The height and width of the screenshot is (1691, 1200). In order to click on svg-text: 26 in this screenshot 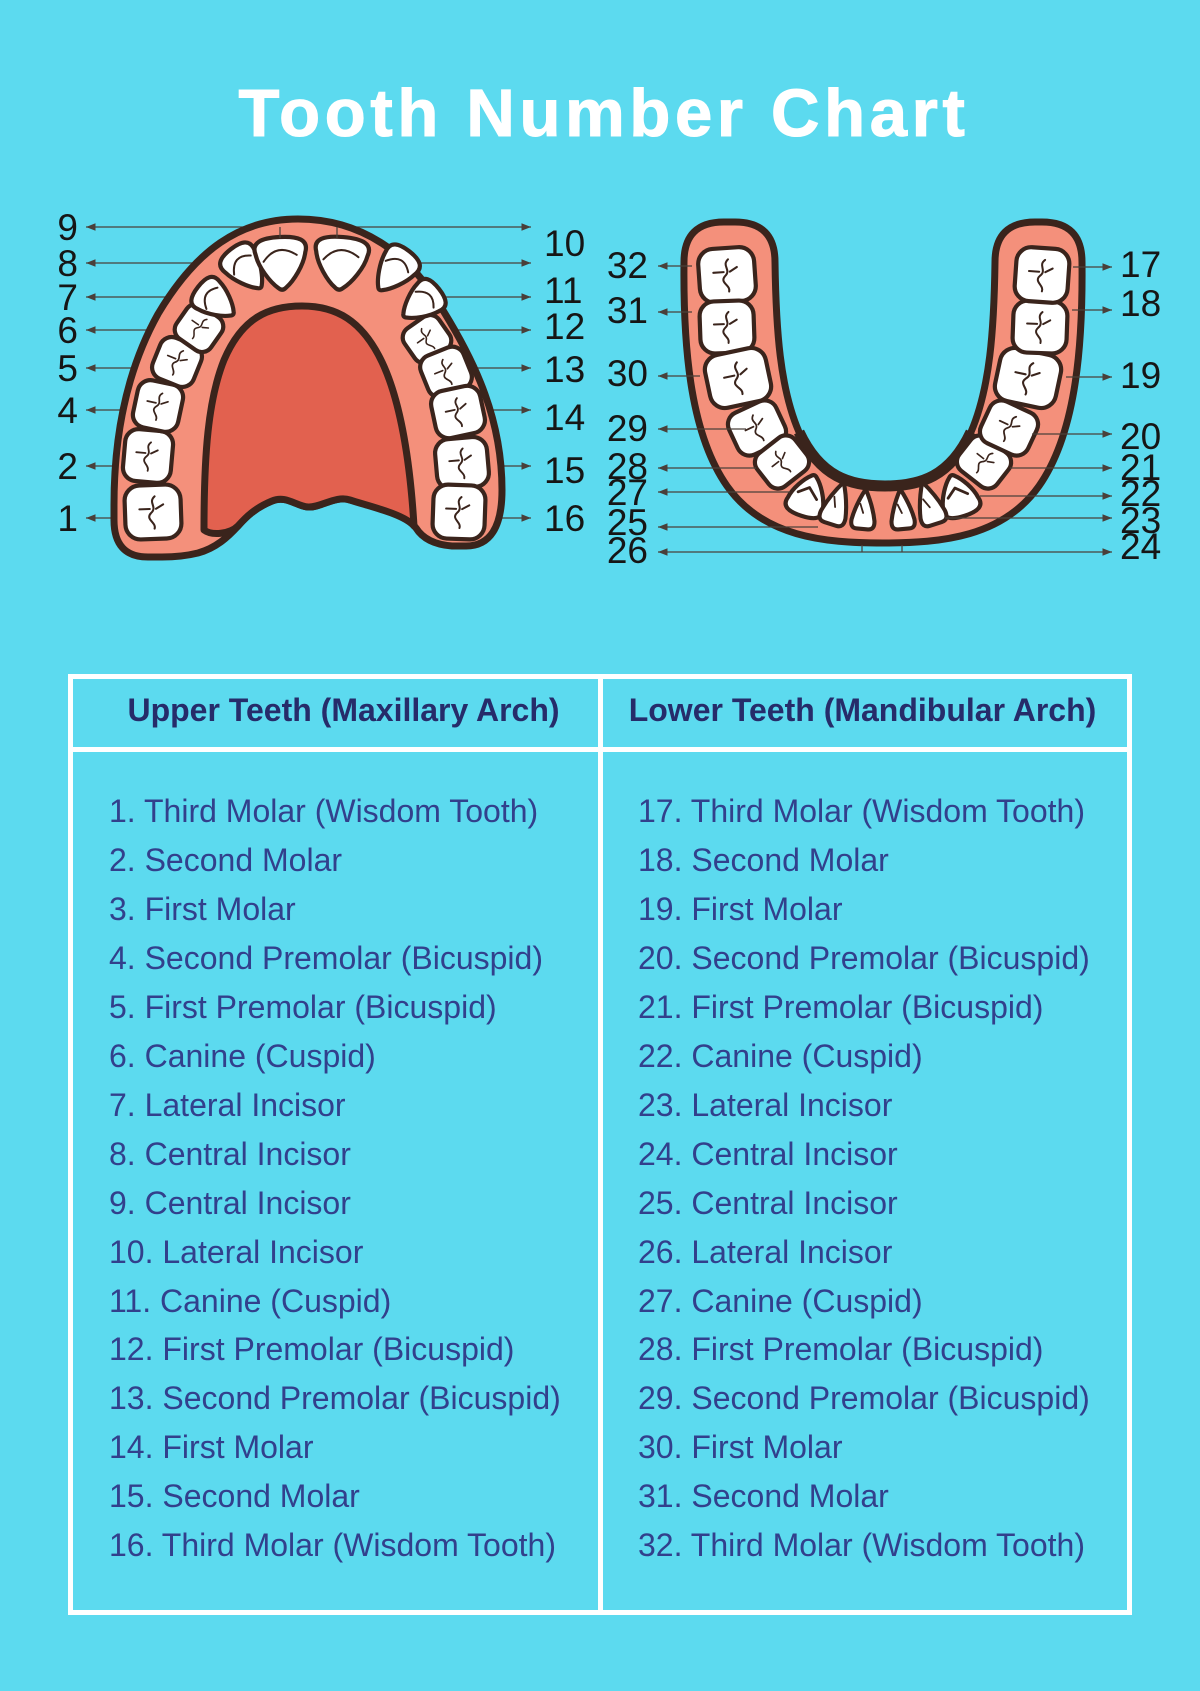, I will do `click(627, 550)`.